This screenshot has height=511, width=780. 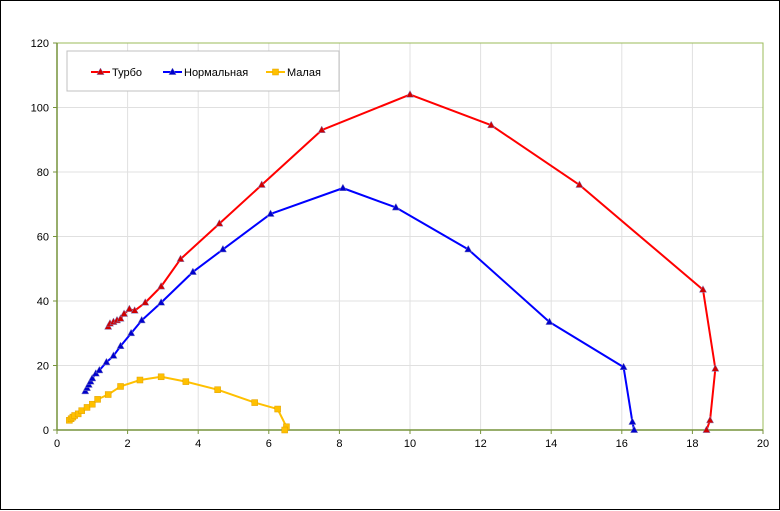 I want to click on x-tick-label: 12, so click(x=480, y=444).